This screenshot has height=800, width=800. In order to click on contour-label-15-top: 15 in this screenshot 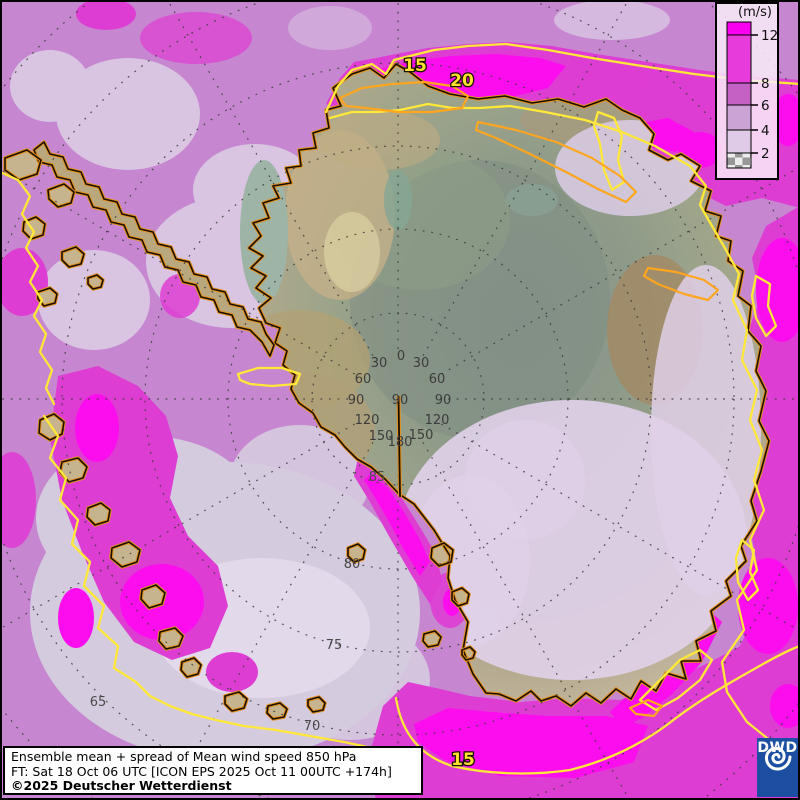, I will do `click(415, 66)`.